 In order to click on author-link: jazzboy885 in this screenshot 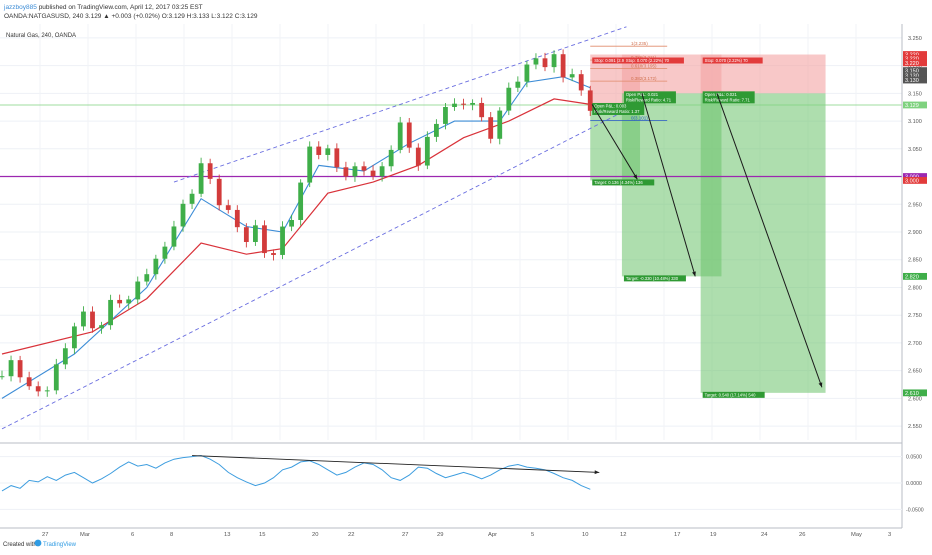, I will do `click(20, 7)`.